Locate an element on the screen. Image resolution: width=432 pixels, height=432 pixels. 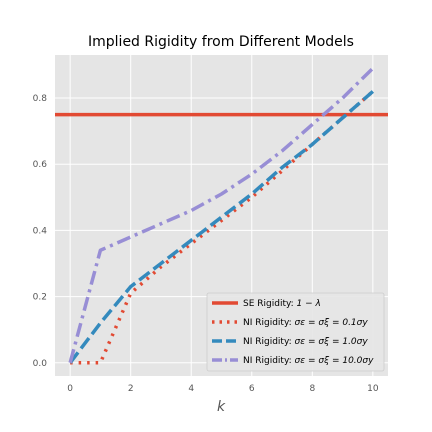
x-tick-label: 4 is located at coordinates (191, 389).